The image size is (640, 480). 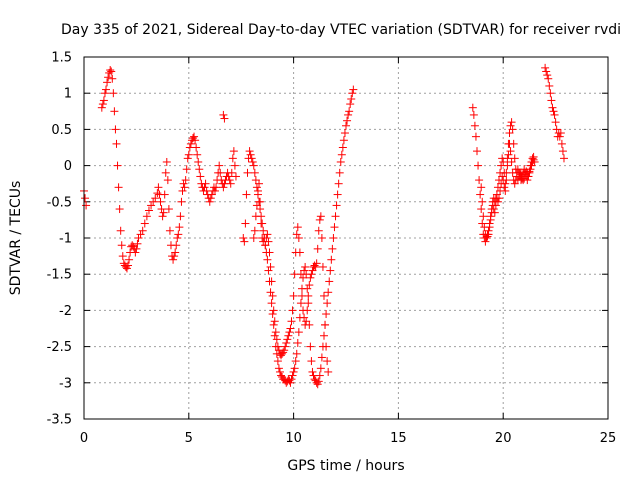 What do you see at coordinates (65, 239) in the screenshot?
I see `y-tick-label: -1` at bounding box center [65, 239].